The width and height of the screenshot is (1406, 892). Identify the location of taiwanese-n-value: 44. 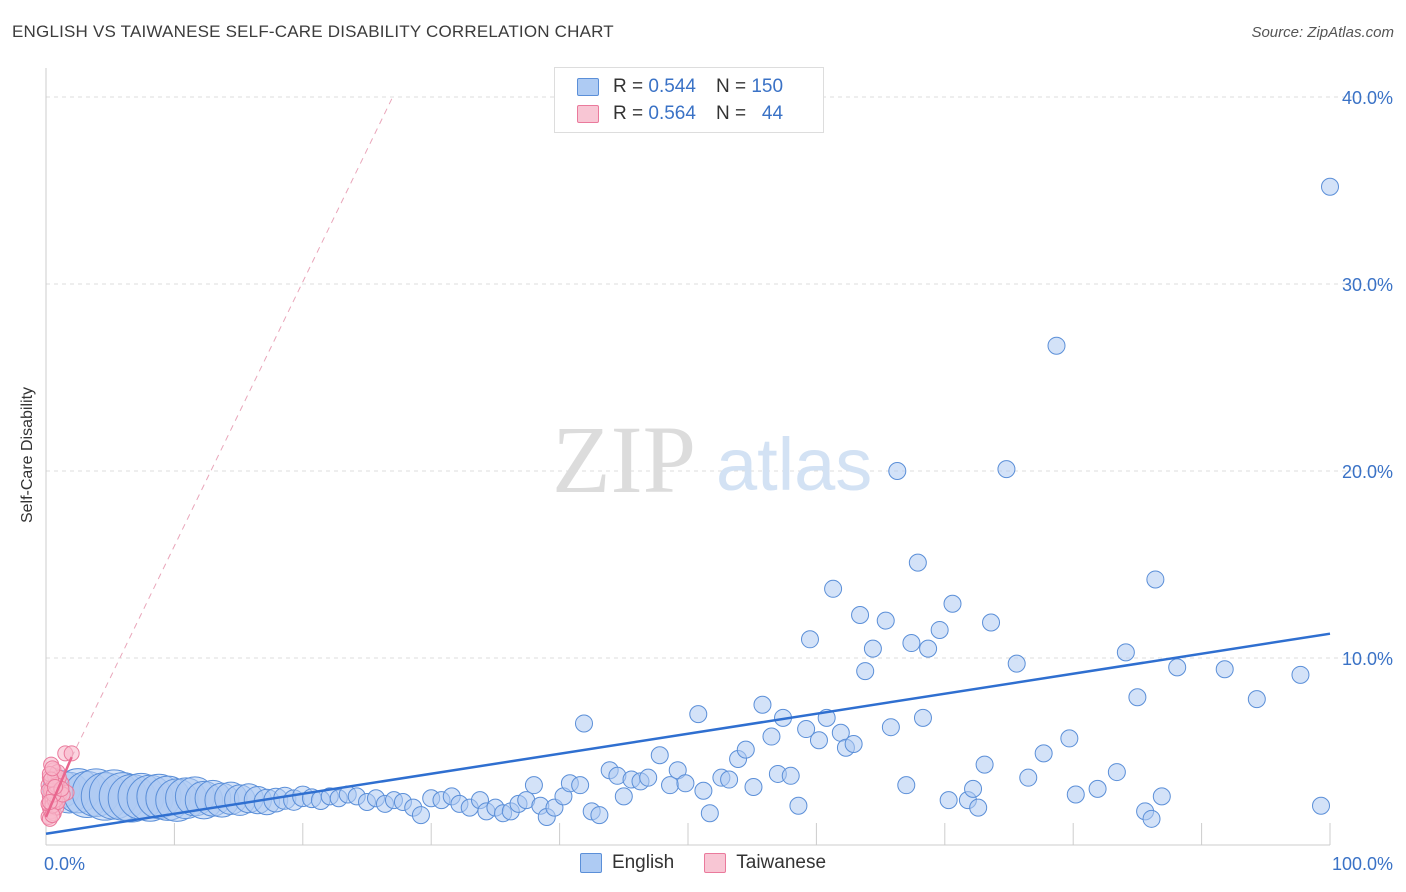
(772, 113).